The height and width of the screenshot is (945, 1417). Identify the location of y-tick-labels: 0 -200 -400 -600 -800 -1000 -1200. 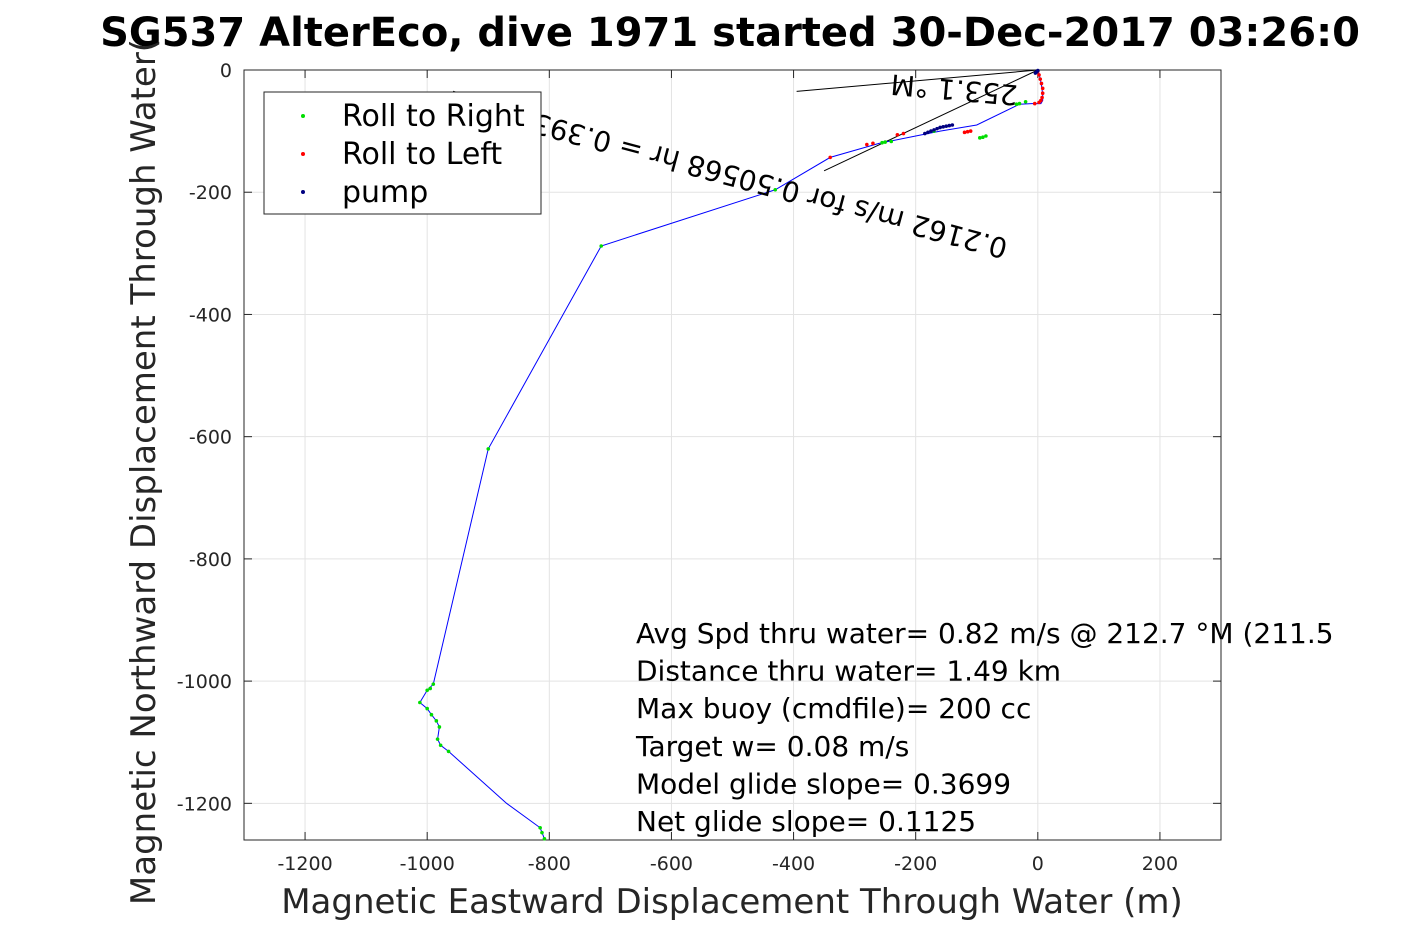
(204, 437).